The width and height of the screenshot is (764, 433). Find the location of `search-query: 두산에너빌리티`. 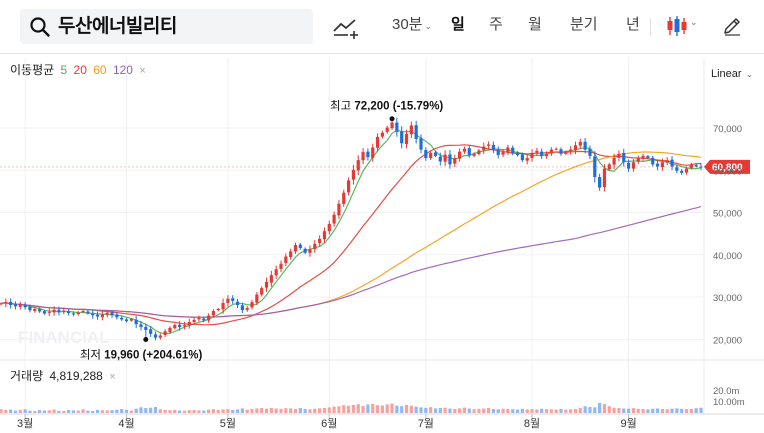

search-query: 두산에너빌리티 is located at coordinates (117, 26).